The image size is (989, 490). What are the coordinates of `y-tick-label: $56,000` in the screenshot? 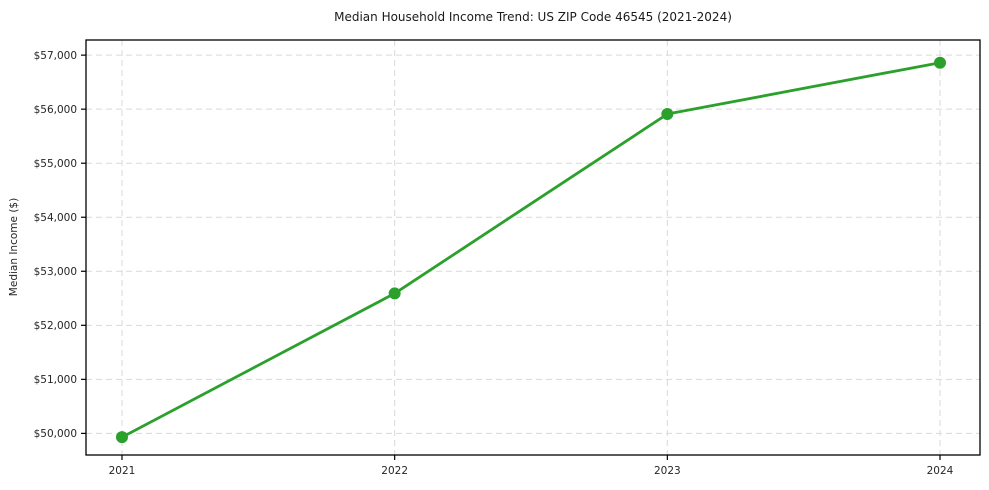 It's located at (55, 110).